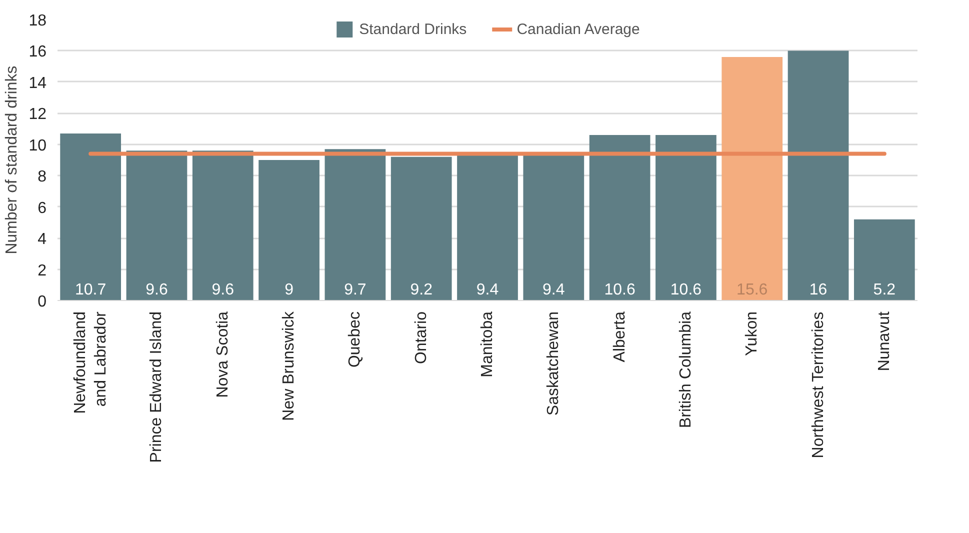 This screenshot has height=533, width=969. What do you see at coordinates (42, 177) in the screenshot?
I see `y-tick-label: 8` at bounding box center [42, 177].